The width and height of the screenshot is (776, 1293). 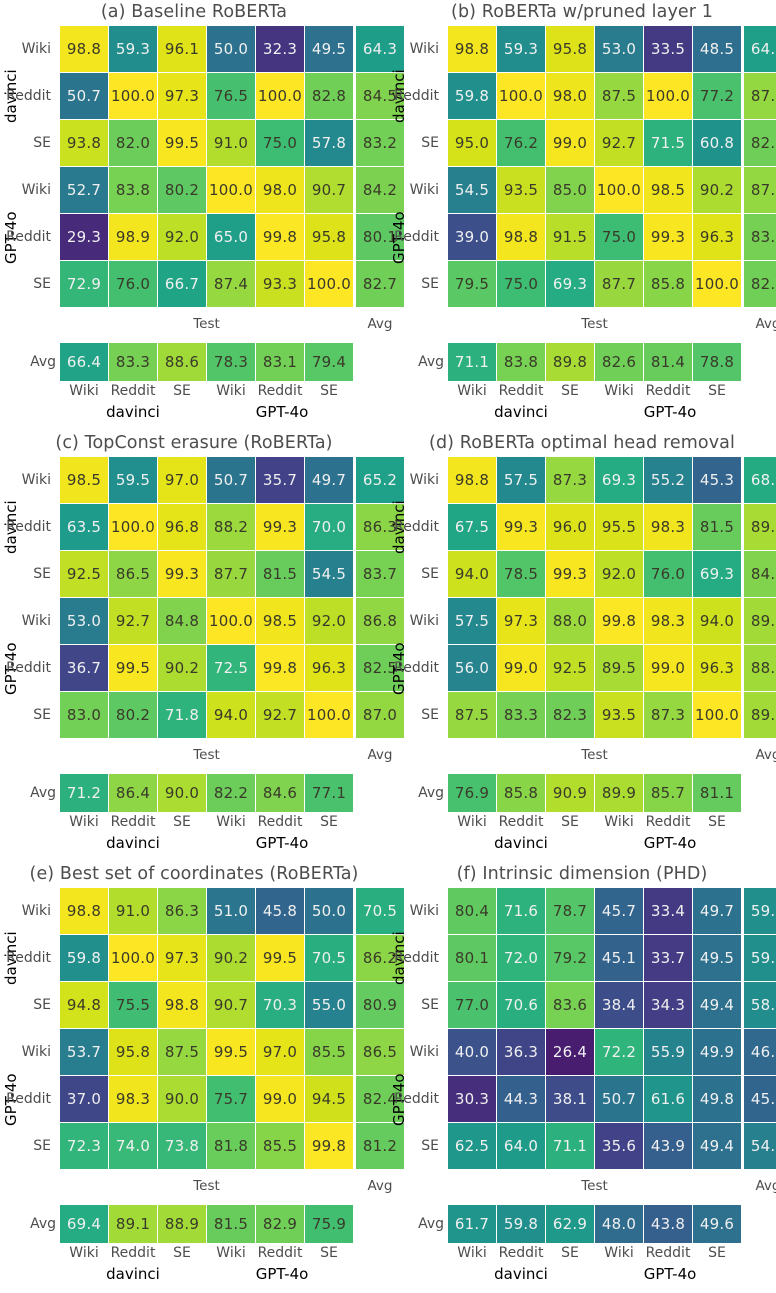 I want to click on column-label-1: Reddit, so click(x=133, y=1253).